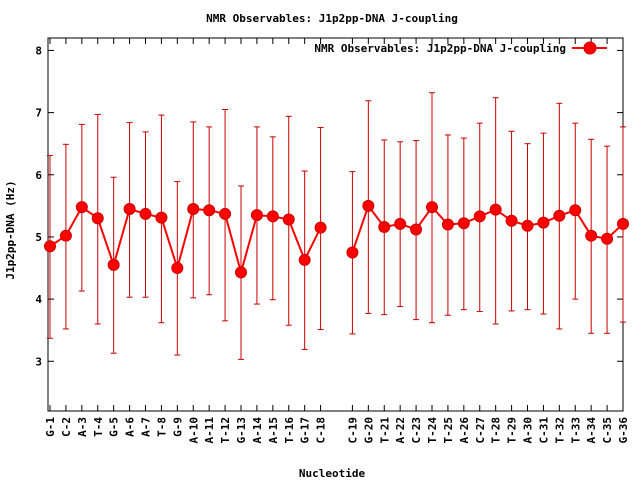 The image size is (640, 480). I want to click on x-tick-label: C-27, so click(480, 430).